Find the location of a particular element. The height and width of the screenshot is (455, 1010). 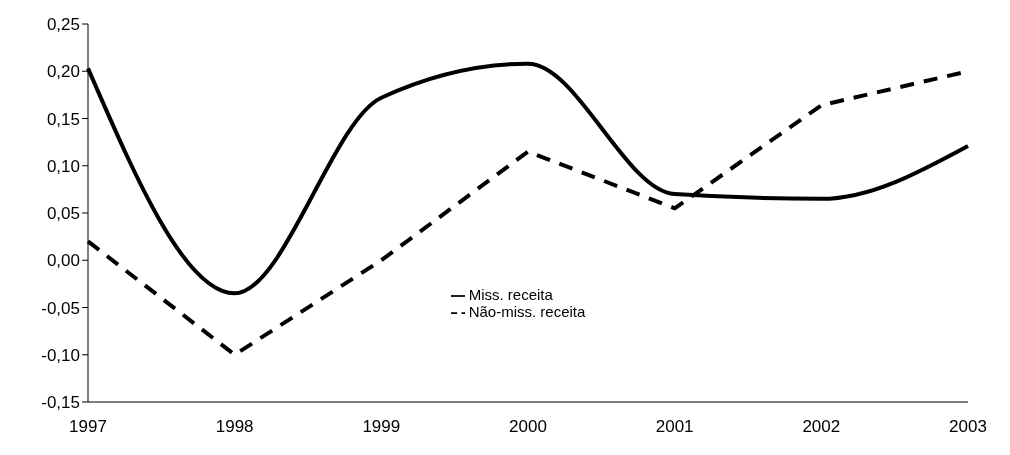

x-tick-label: 2002 is located at coordinates (821, 427).